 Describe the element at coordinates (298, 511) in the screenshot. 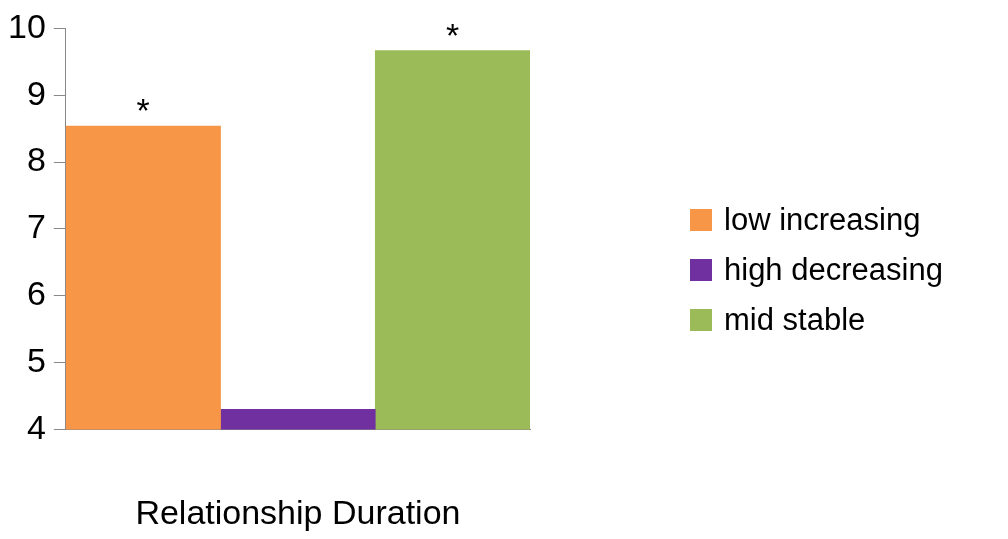

I see `x-axis-title: Relationship Duration` at that location.